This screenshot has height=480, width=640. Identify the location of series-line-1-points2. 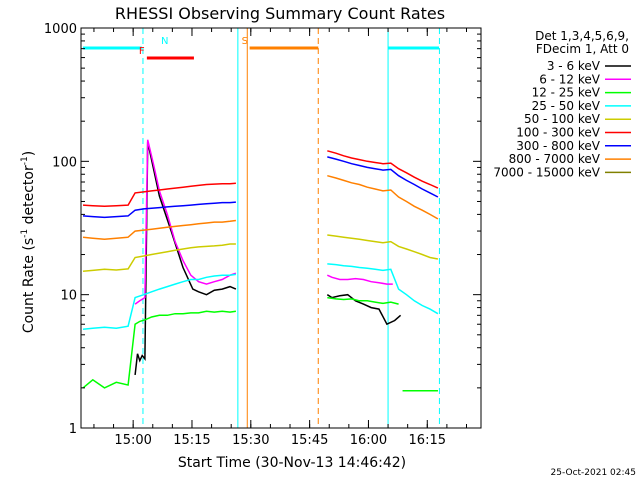
(359, 279).